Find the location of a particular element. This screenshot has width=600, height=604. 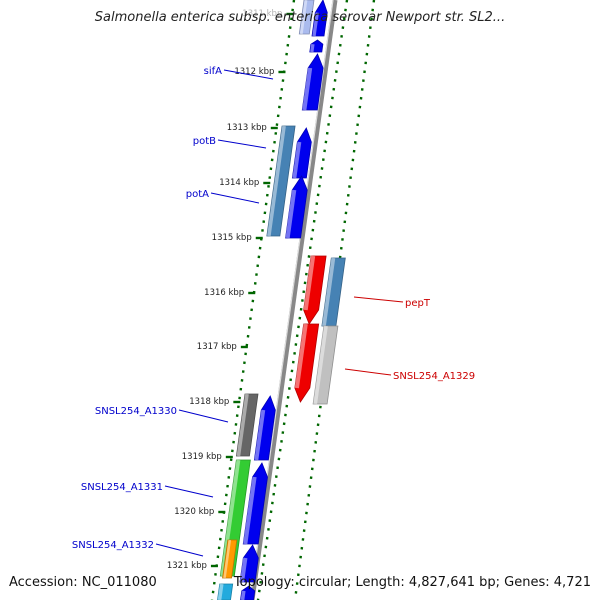

gene-potB-steel is located at coordinates (281, 181).